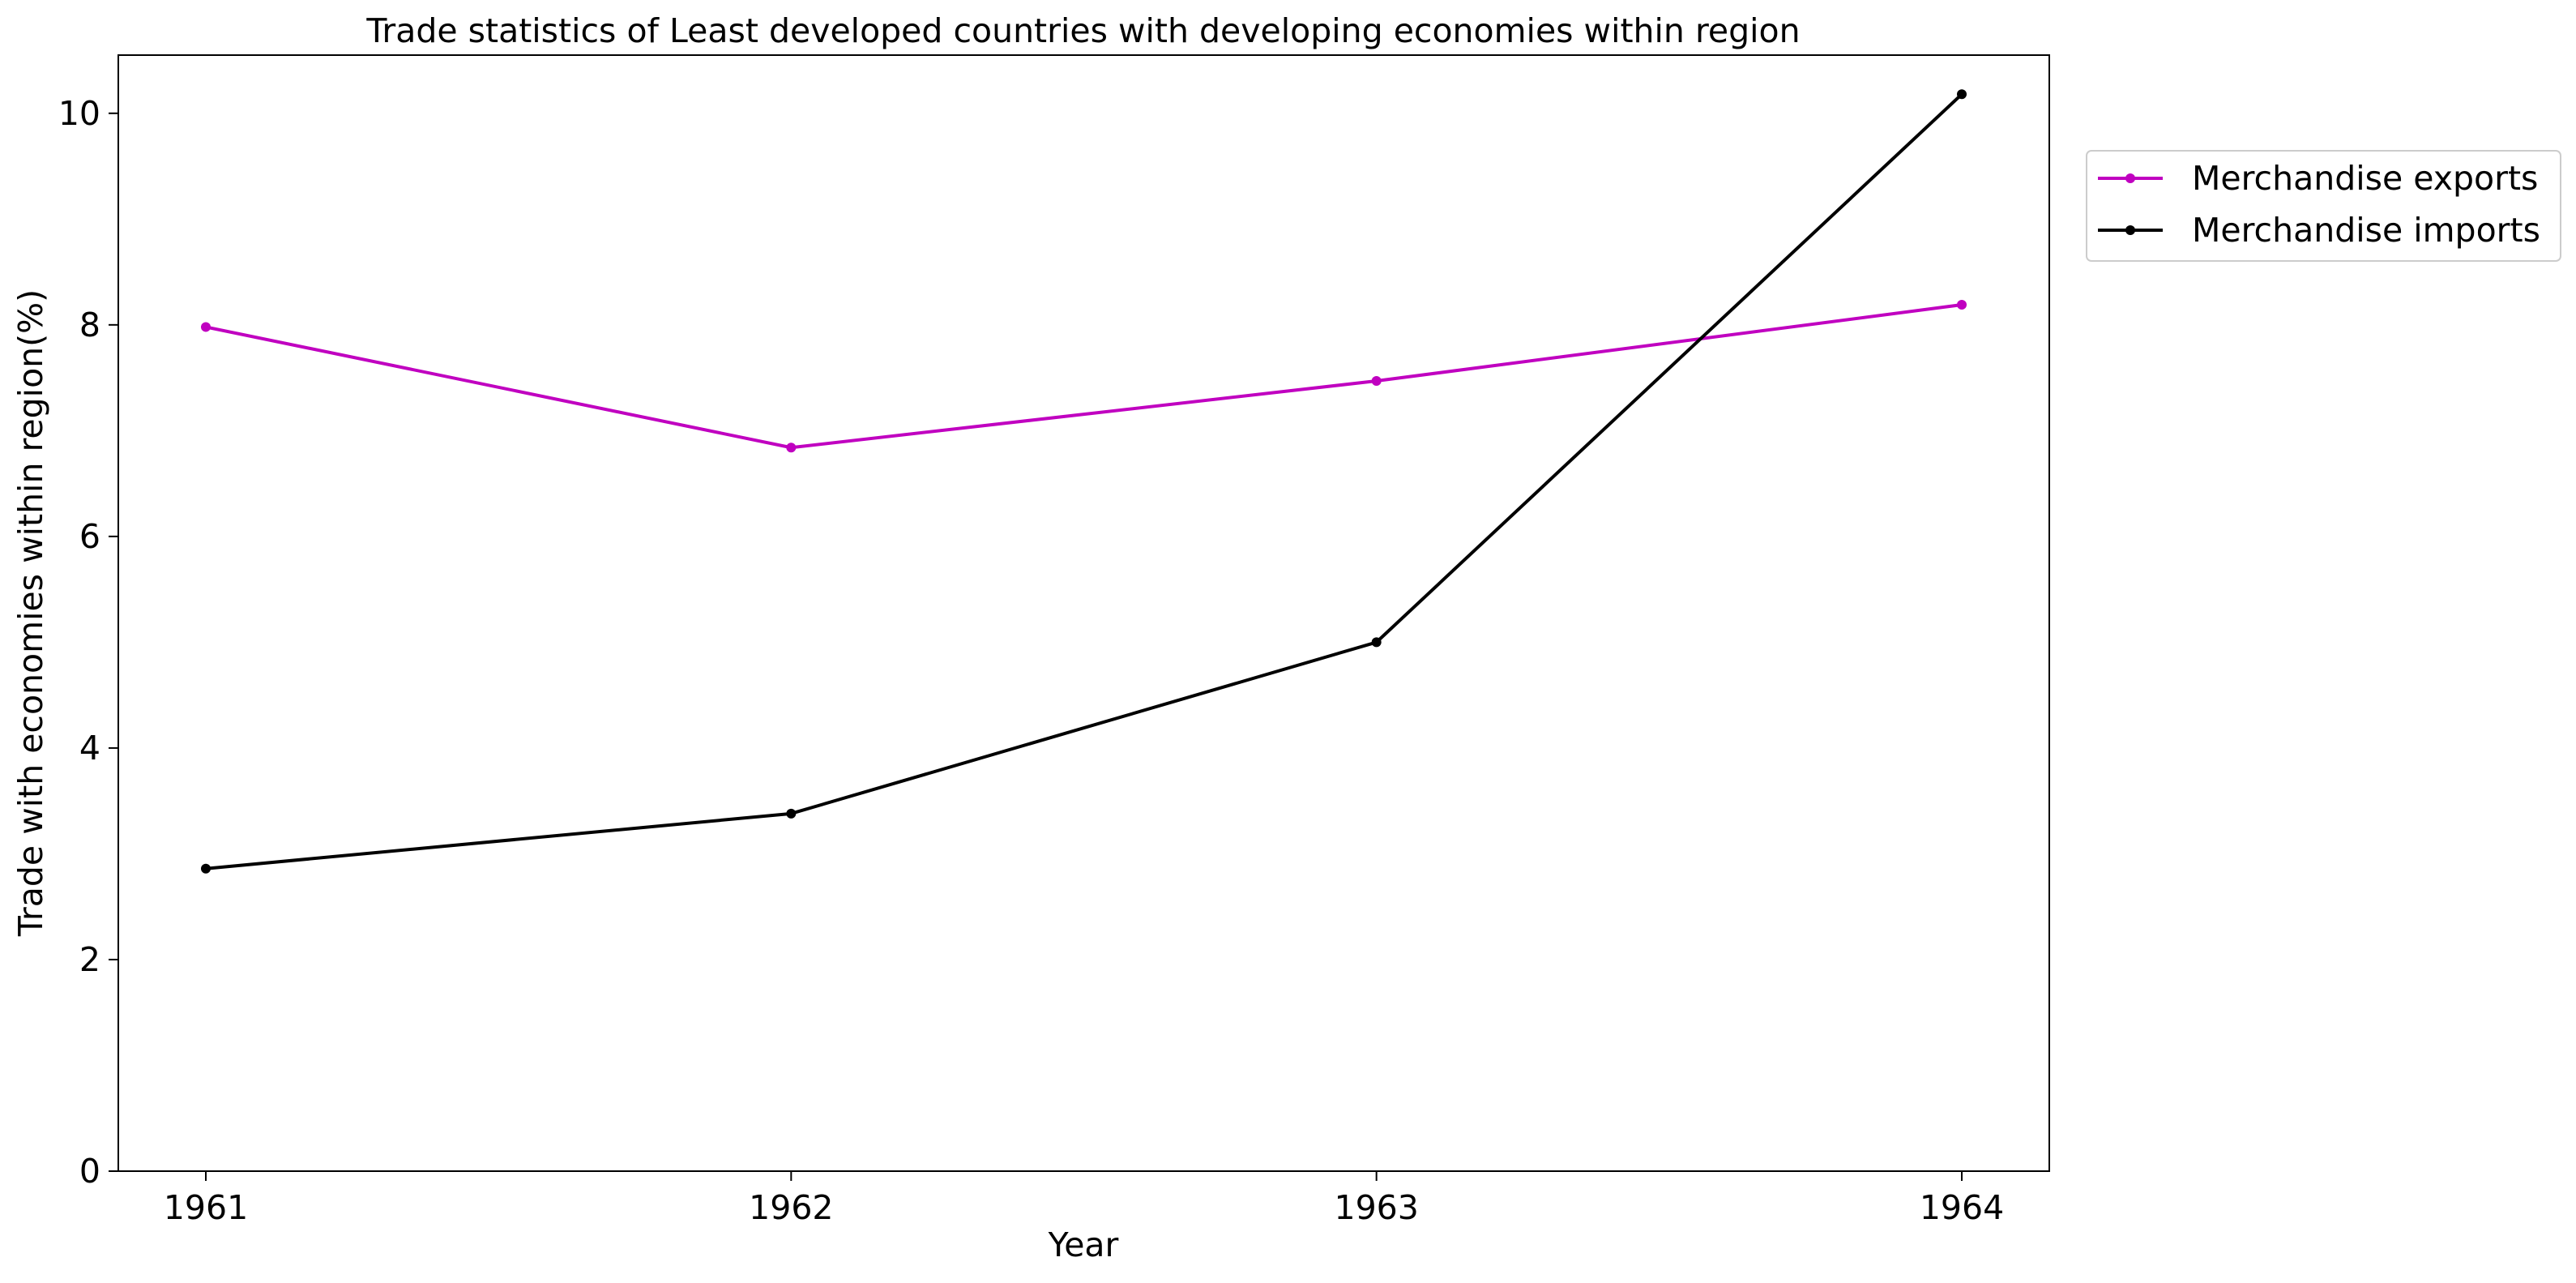 The image size is (2576, 1283). Describe the element at coordinates (1084, 1199) in the screenshot. I see `x-axis-ticks: 1961 1962 1963 1964` at that location.